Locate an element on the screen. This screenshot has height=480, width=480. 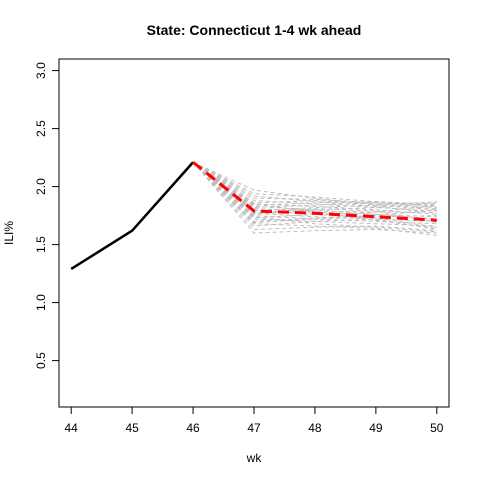
x-tick-label: 47 is located at coordinates (254, 428).